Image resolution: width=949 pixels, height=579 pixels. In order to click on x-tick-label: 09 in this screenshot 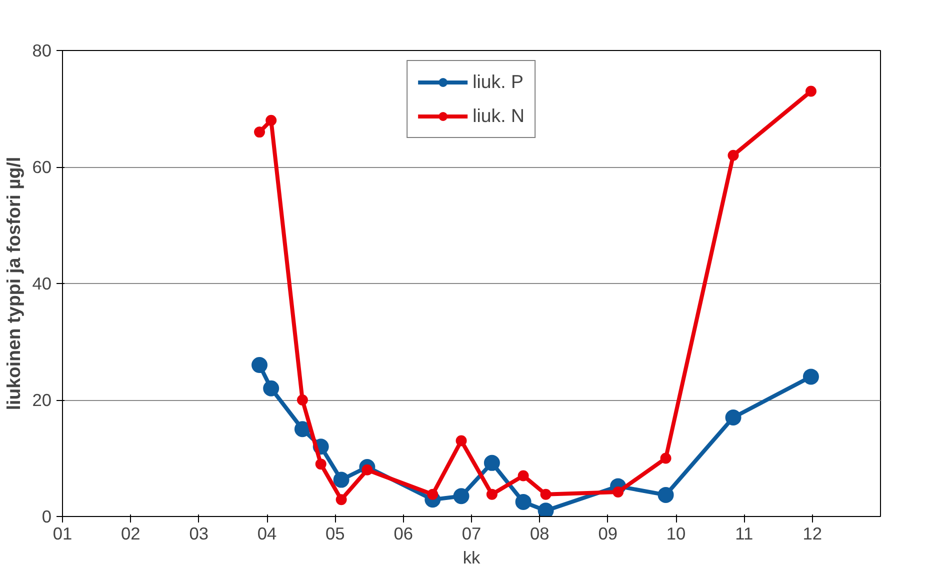, I will do `click(608, 534)`.